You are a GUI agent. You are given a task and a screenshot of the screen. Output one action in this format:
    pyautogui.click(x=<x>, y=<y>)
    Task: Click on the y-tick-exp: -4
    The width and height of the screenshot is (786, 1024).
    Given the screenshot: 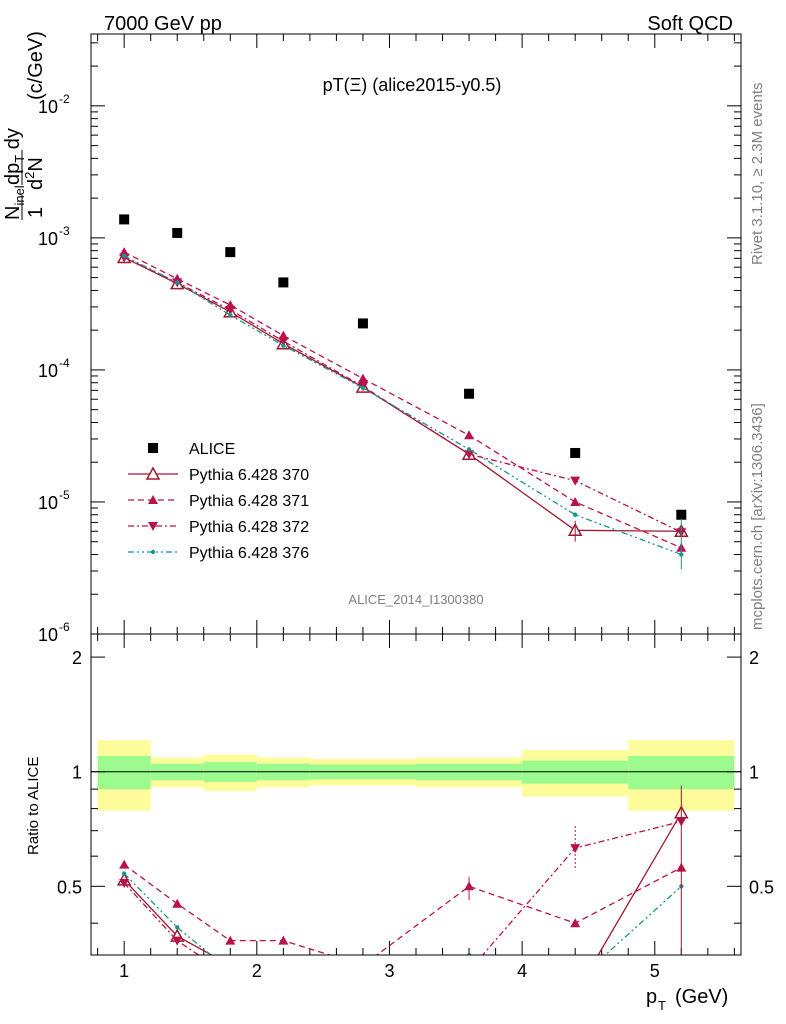 What is the action you would take?
    pyautogui.click(x=64, y=363)
    